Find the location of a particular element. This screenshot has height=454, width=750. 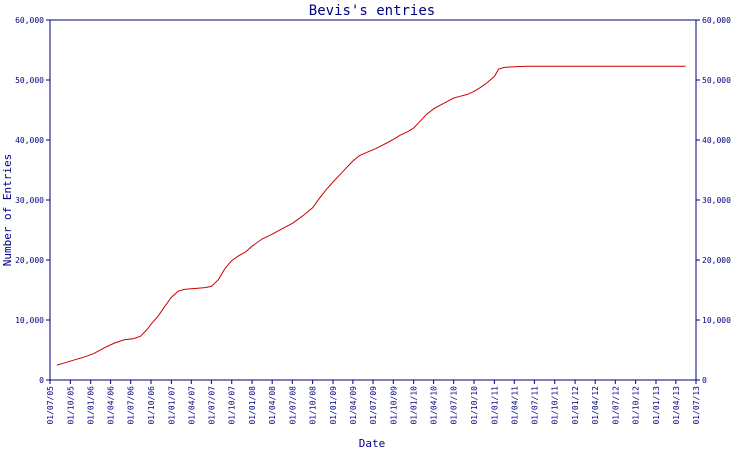

x-tick-label: 01/10/05 is located at coordinates (70, 405).